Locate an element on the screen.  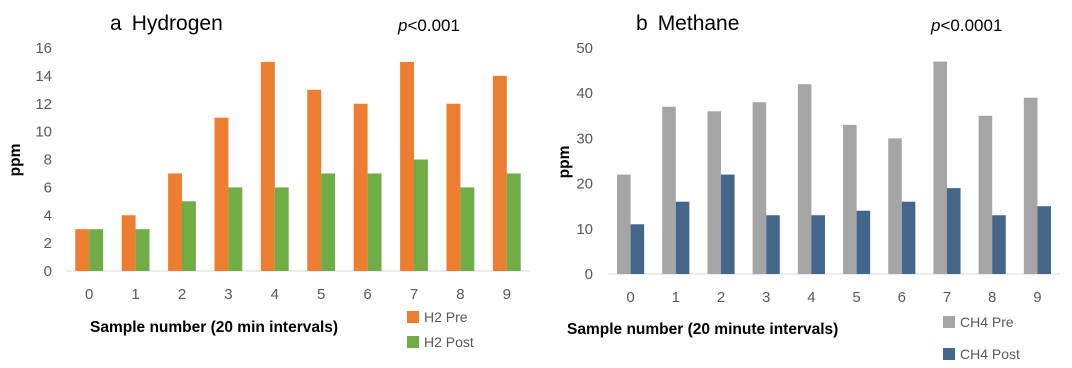
legend-label: CH4 Pre is located at coordinates (987, 322).